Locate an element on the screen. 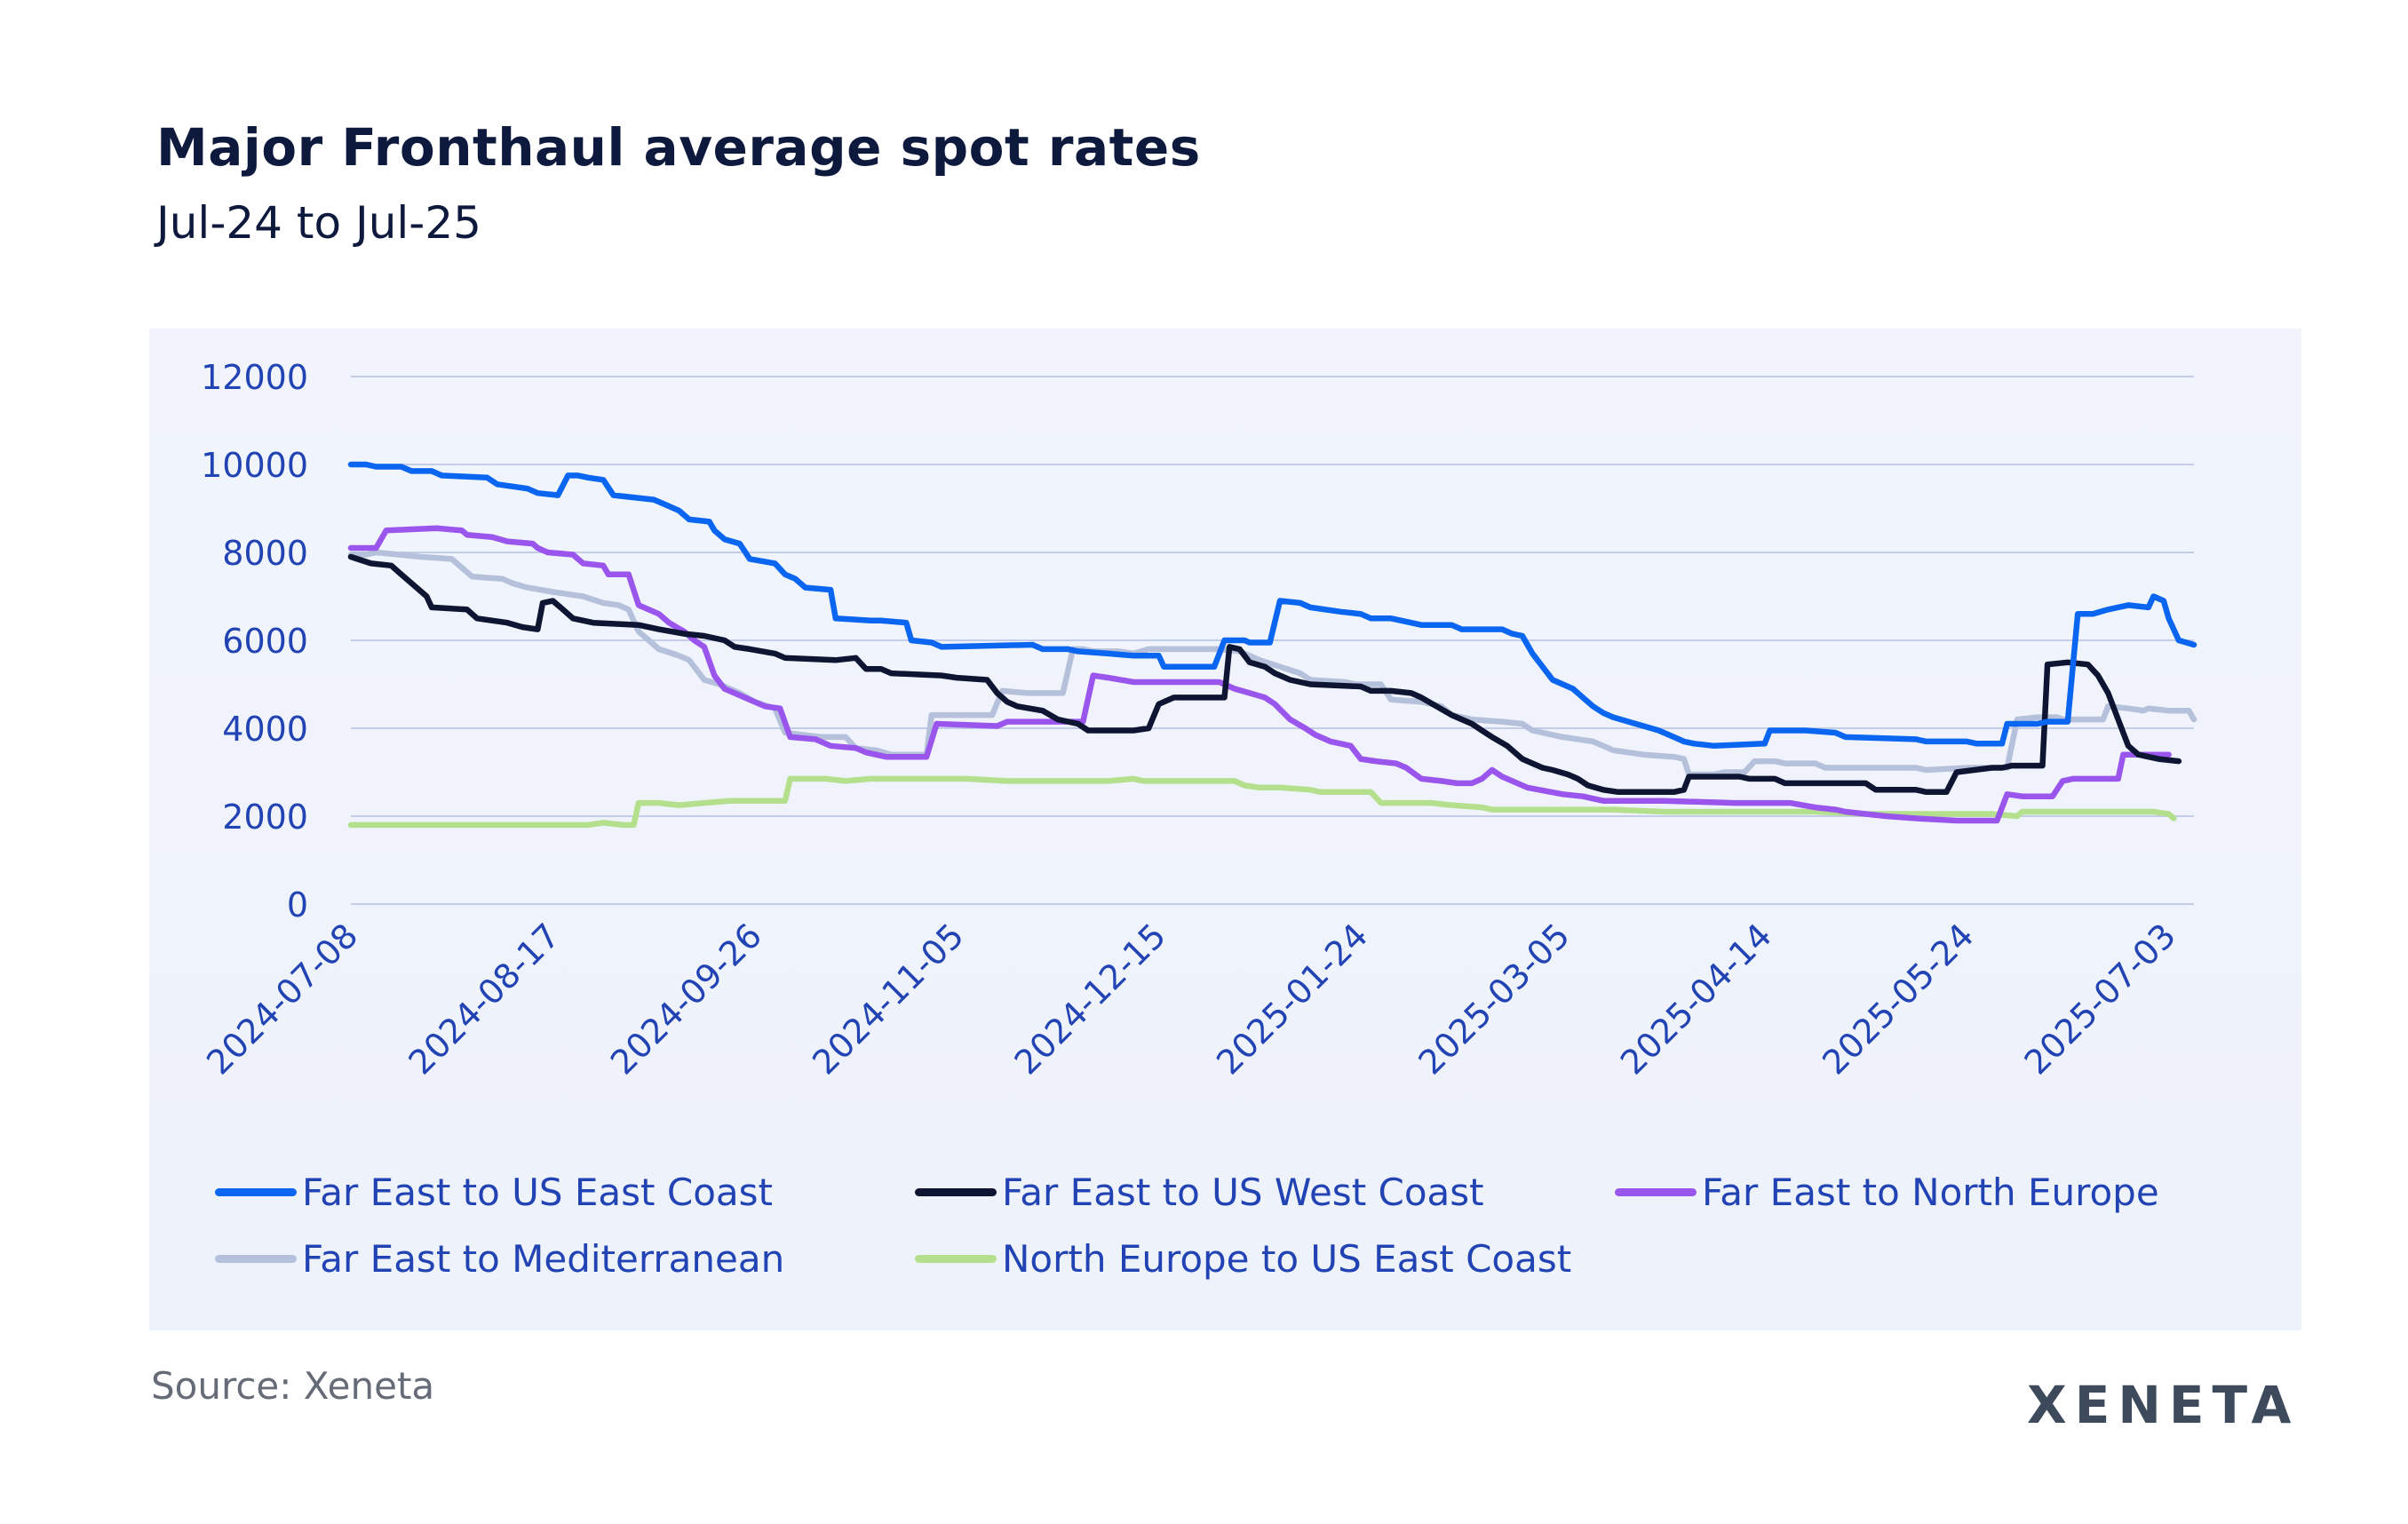  y-tick-label: 4000 is located at coordinates (265, 729).